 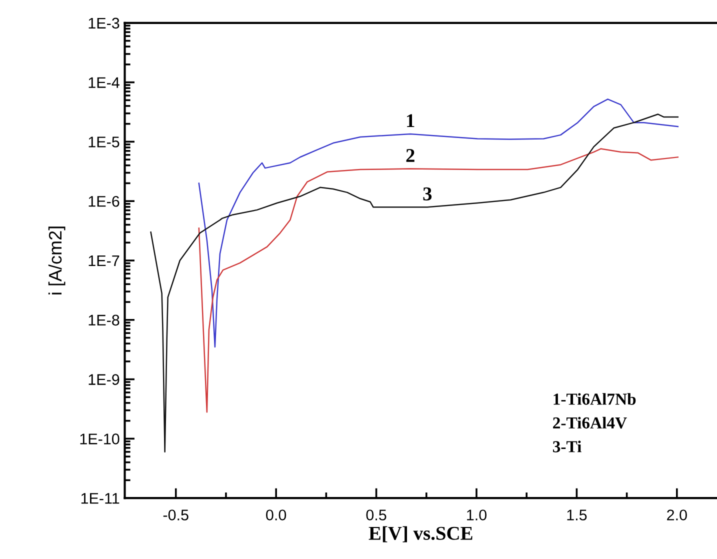 What do you see at coordinates (595, 399) in the screenshot?
I see `annotation: 1-Ti6Al7Nb` at bounding box center [595, 399].